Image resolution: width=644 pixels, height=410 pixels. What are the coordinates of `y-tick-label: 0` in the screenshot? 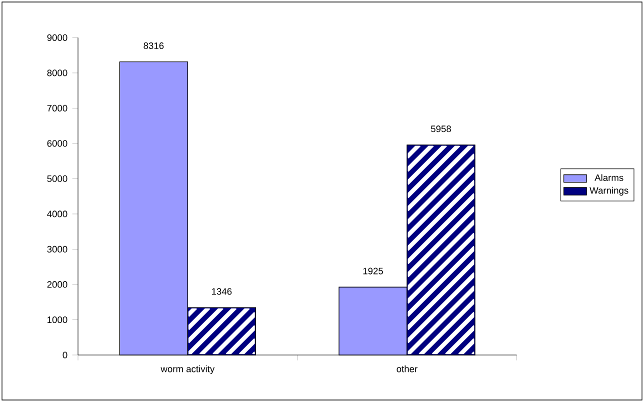 It's located at (65, 355).